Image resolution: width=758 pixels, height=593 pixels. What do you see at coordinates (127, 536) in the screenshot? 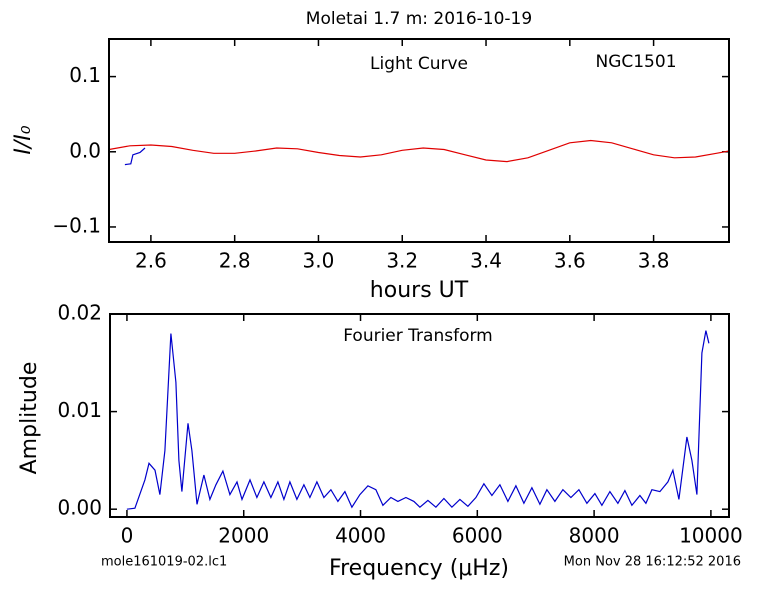
I see `x-tick-label: 0` at bounding box center [127, 536].